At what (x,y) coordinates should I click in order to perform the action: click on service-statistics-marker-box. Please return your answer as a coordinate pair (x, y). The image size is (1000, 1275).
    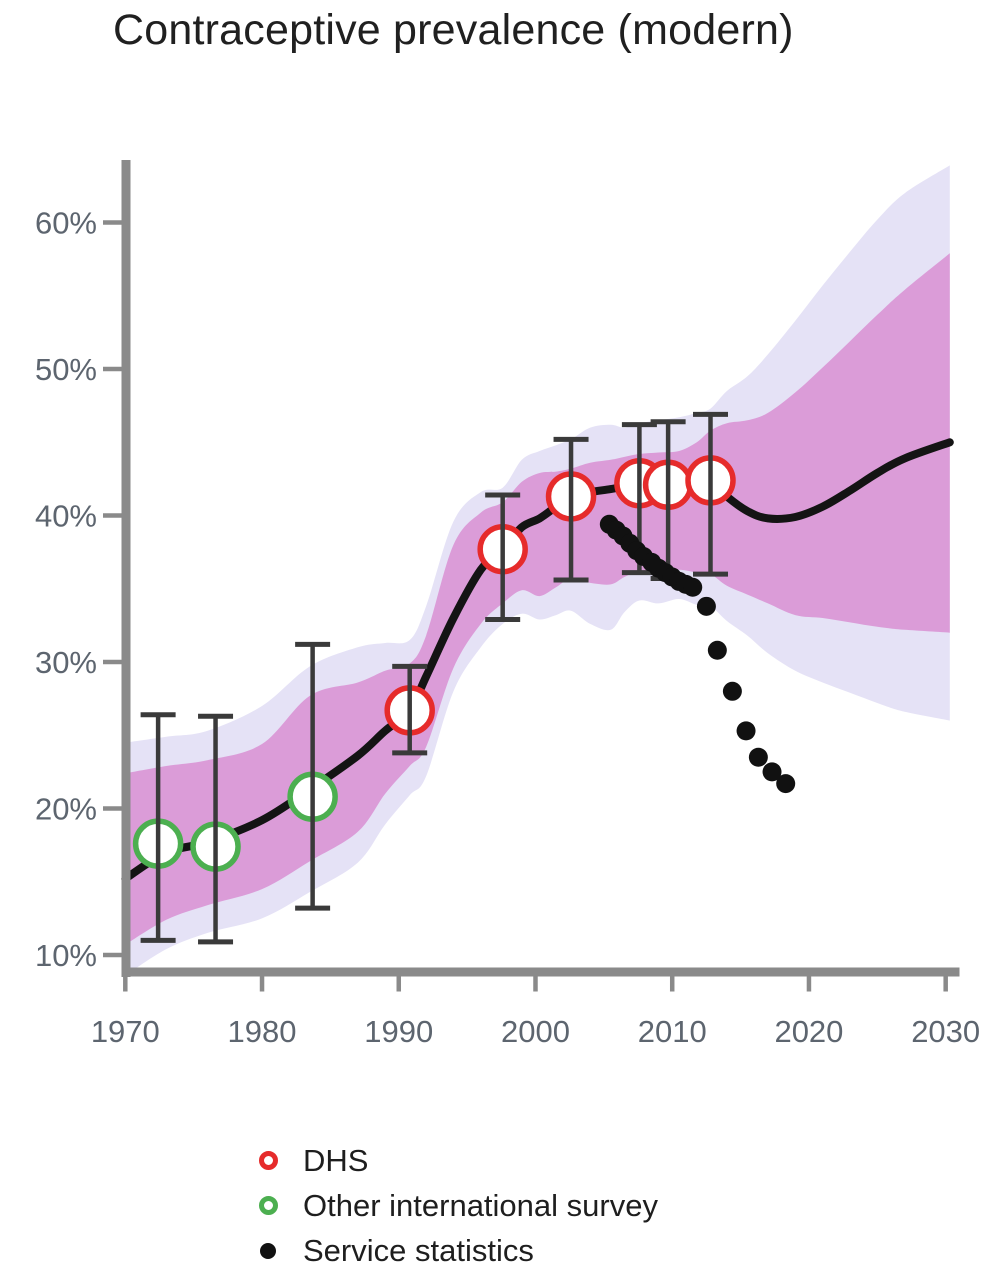
    Looking at the image, I should click on (268, 1251).